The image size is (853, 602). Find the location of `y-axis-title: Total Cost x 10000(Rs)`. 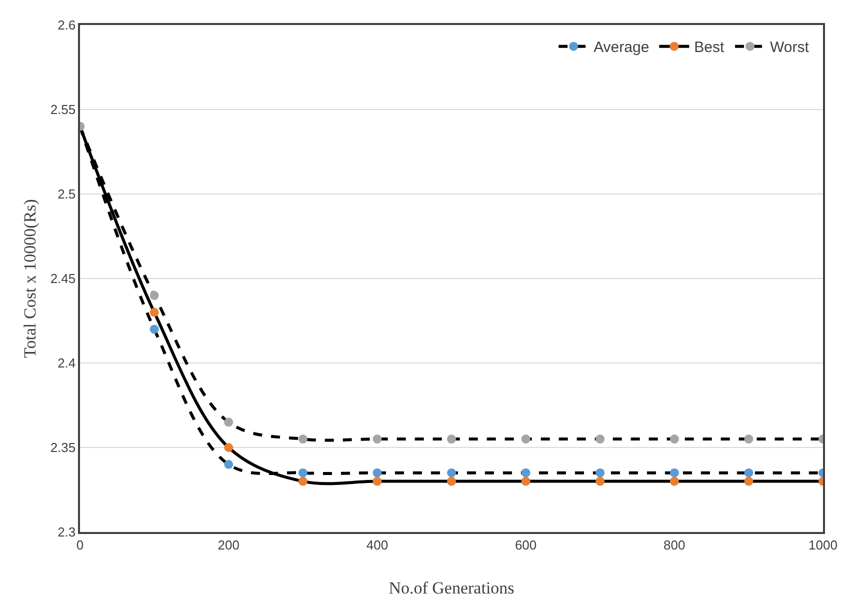

y-axis-title: Total Cost x 10000(Rs) is located at coordinates (30, 278).